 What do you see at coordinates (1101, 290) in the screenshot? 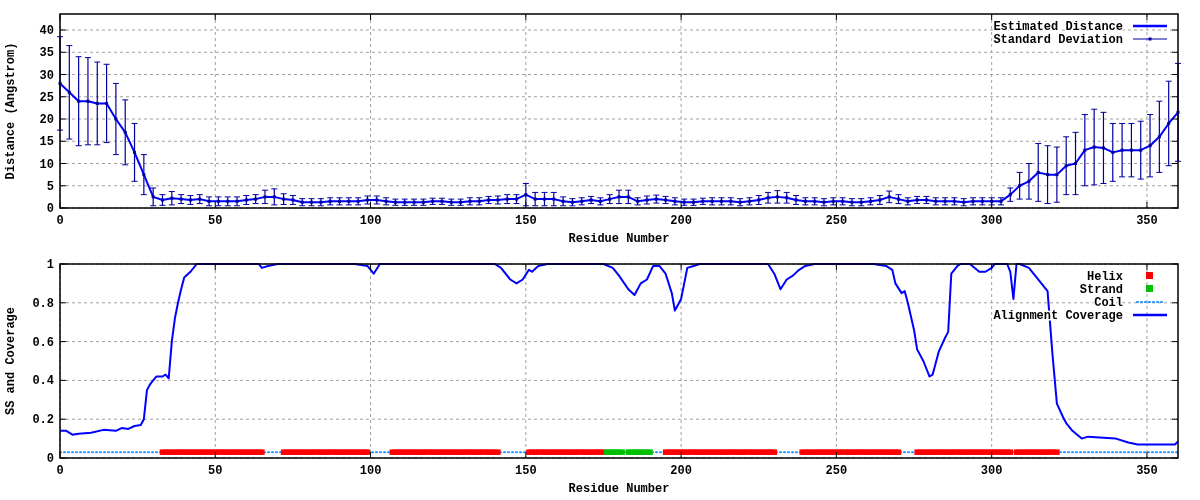
I see `legend-label: Strand` at bounding box center [1101, 290].